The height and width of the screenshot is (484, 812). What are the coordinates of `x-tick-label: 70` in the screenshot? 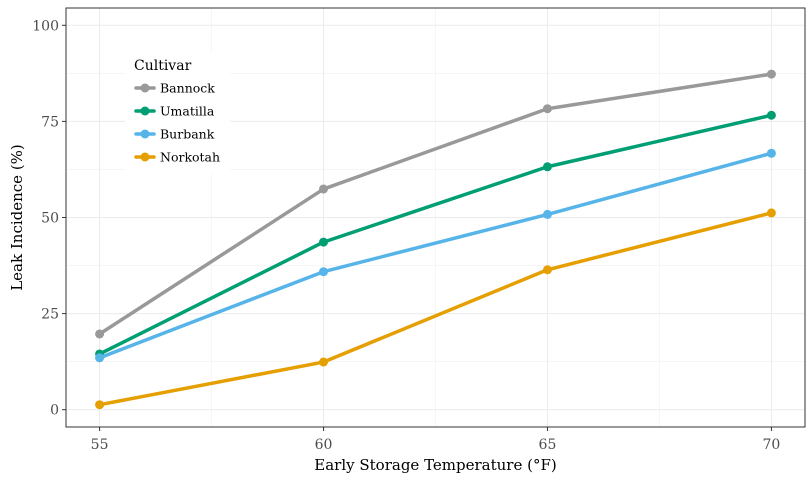 It's located at (771, 445).